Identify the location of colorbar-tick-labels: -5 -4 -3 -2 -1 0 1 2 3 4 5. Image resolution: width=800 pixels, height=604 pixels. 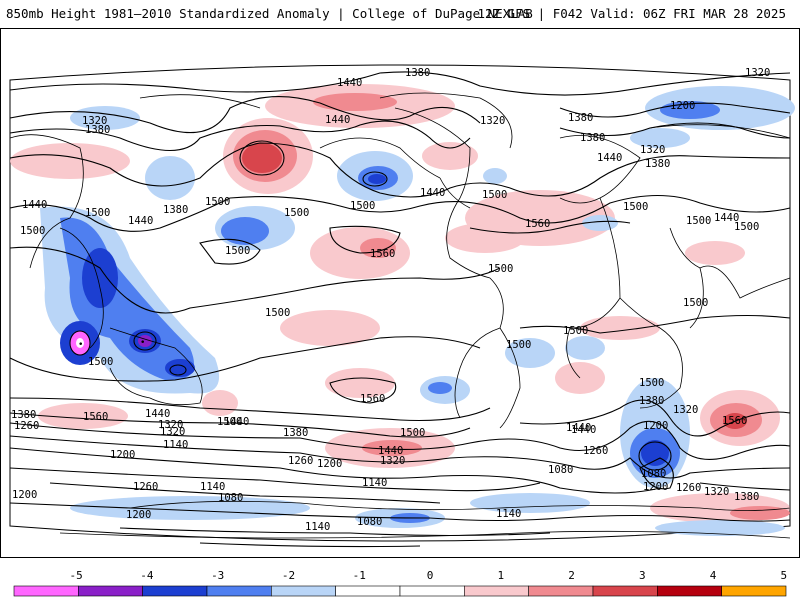
(429, 575).